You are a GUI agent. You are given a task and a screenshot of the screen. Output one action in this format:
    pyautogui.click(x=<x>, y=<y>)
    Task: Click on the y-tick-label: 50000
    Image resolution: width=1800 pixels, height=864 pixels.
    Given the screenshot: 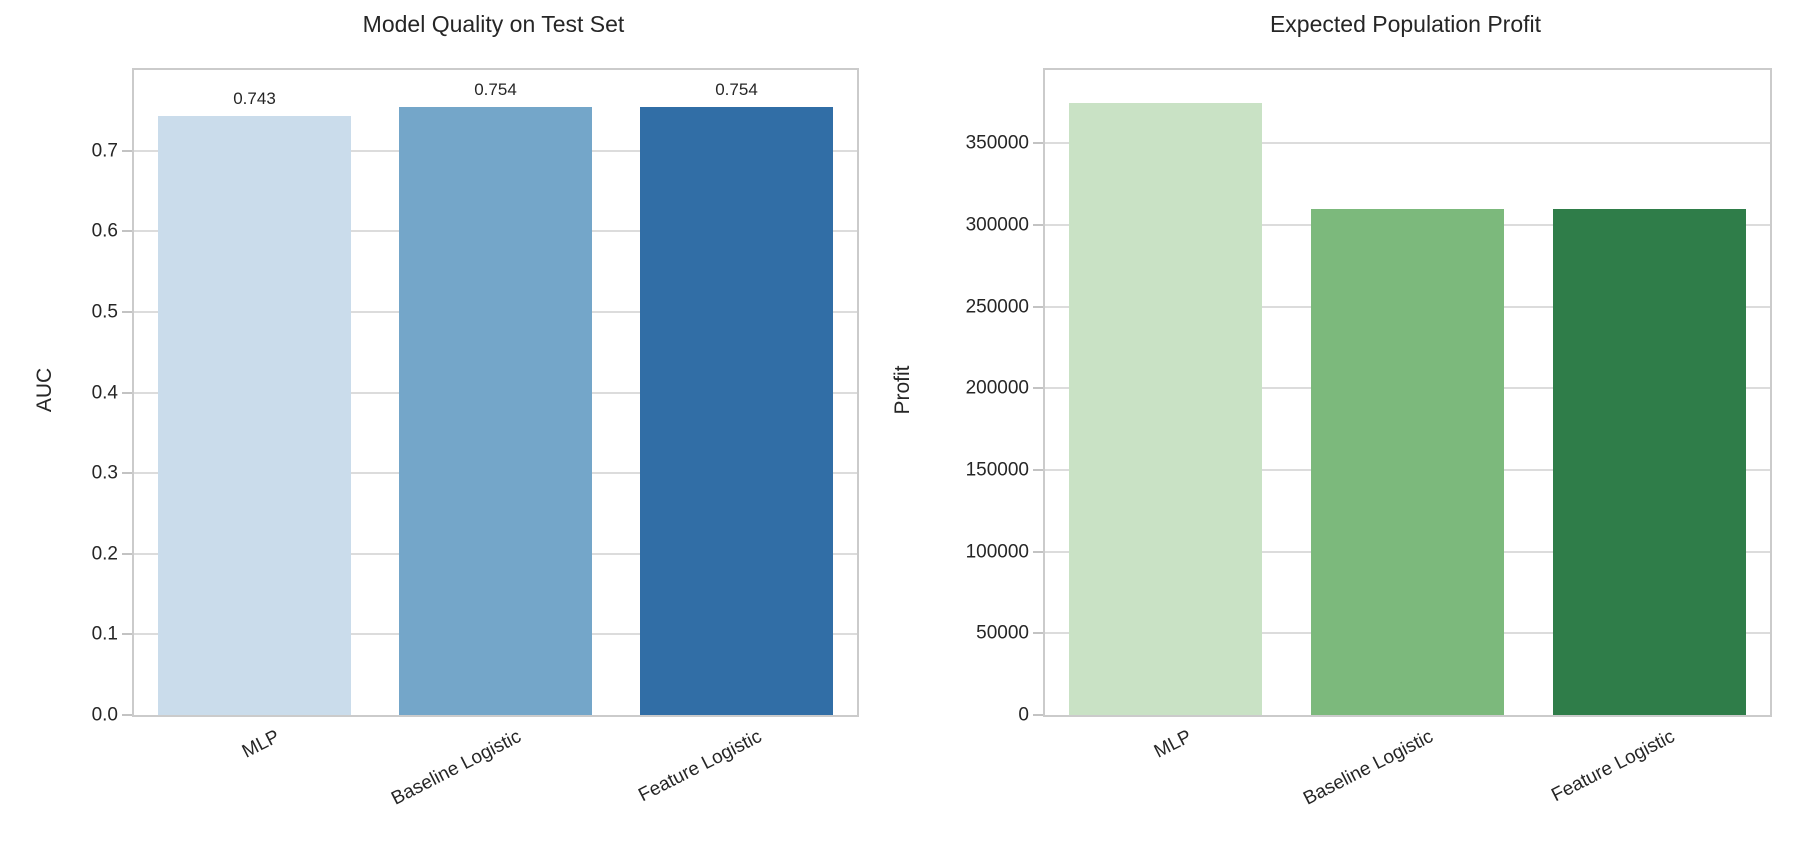 What is the action you would take?
    pyautogui.click(x=1002, y=633)
    